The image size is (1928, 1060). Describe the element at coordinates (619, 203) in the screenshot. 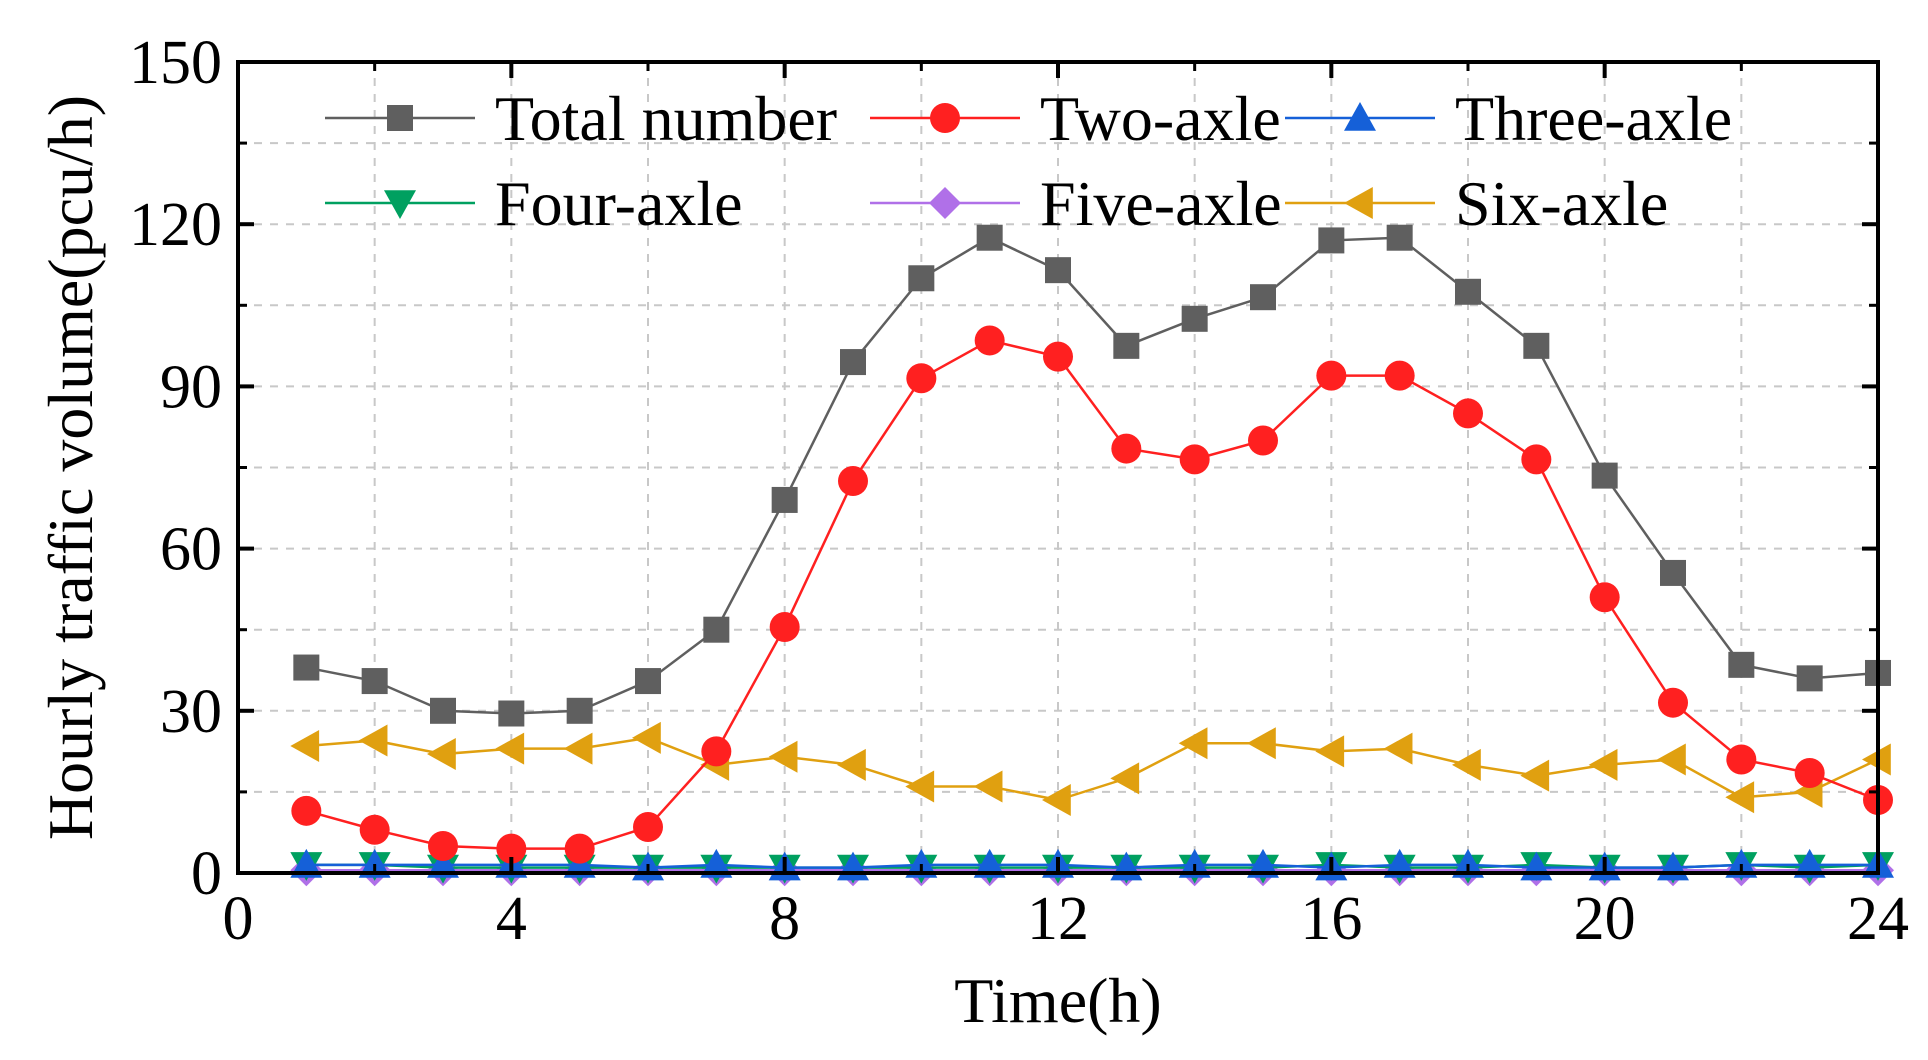

I see `legend-label-four-axle: Four-axle` at that location.